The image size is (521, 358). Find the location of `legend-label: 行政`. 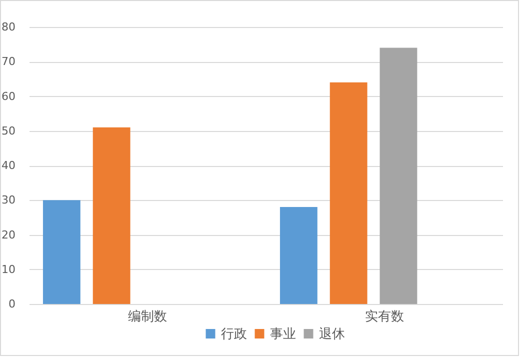

legend-label: 行政 is located at coordinates (234, 334).